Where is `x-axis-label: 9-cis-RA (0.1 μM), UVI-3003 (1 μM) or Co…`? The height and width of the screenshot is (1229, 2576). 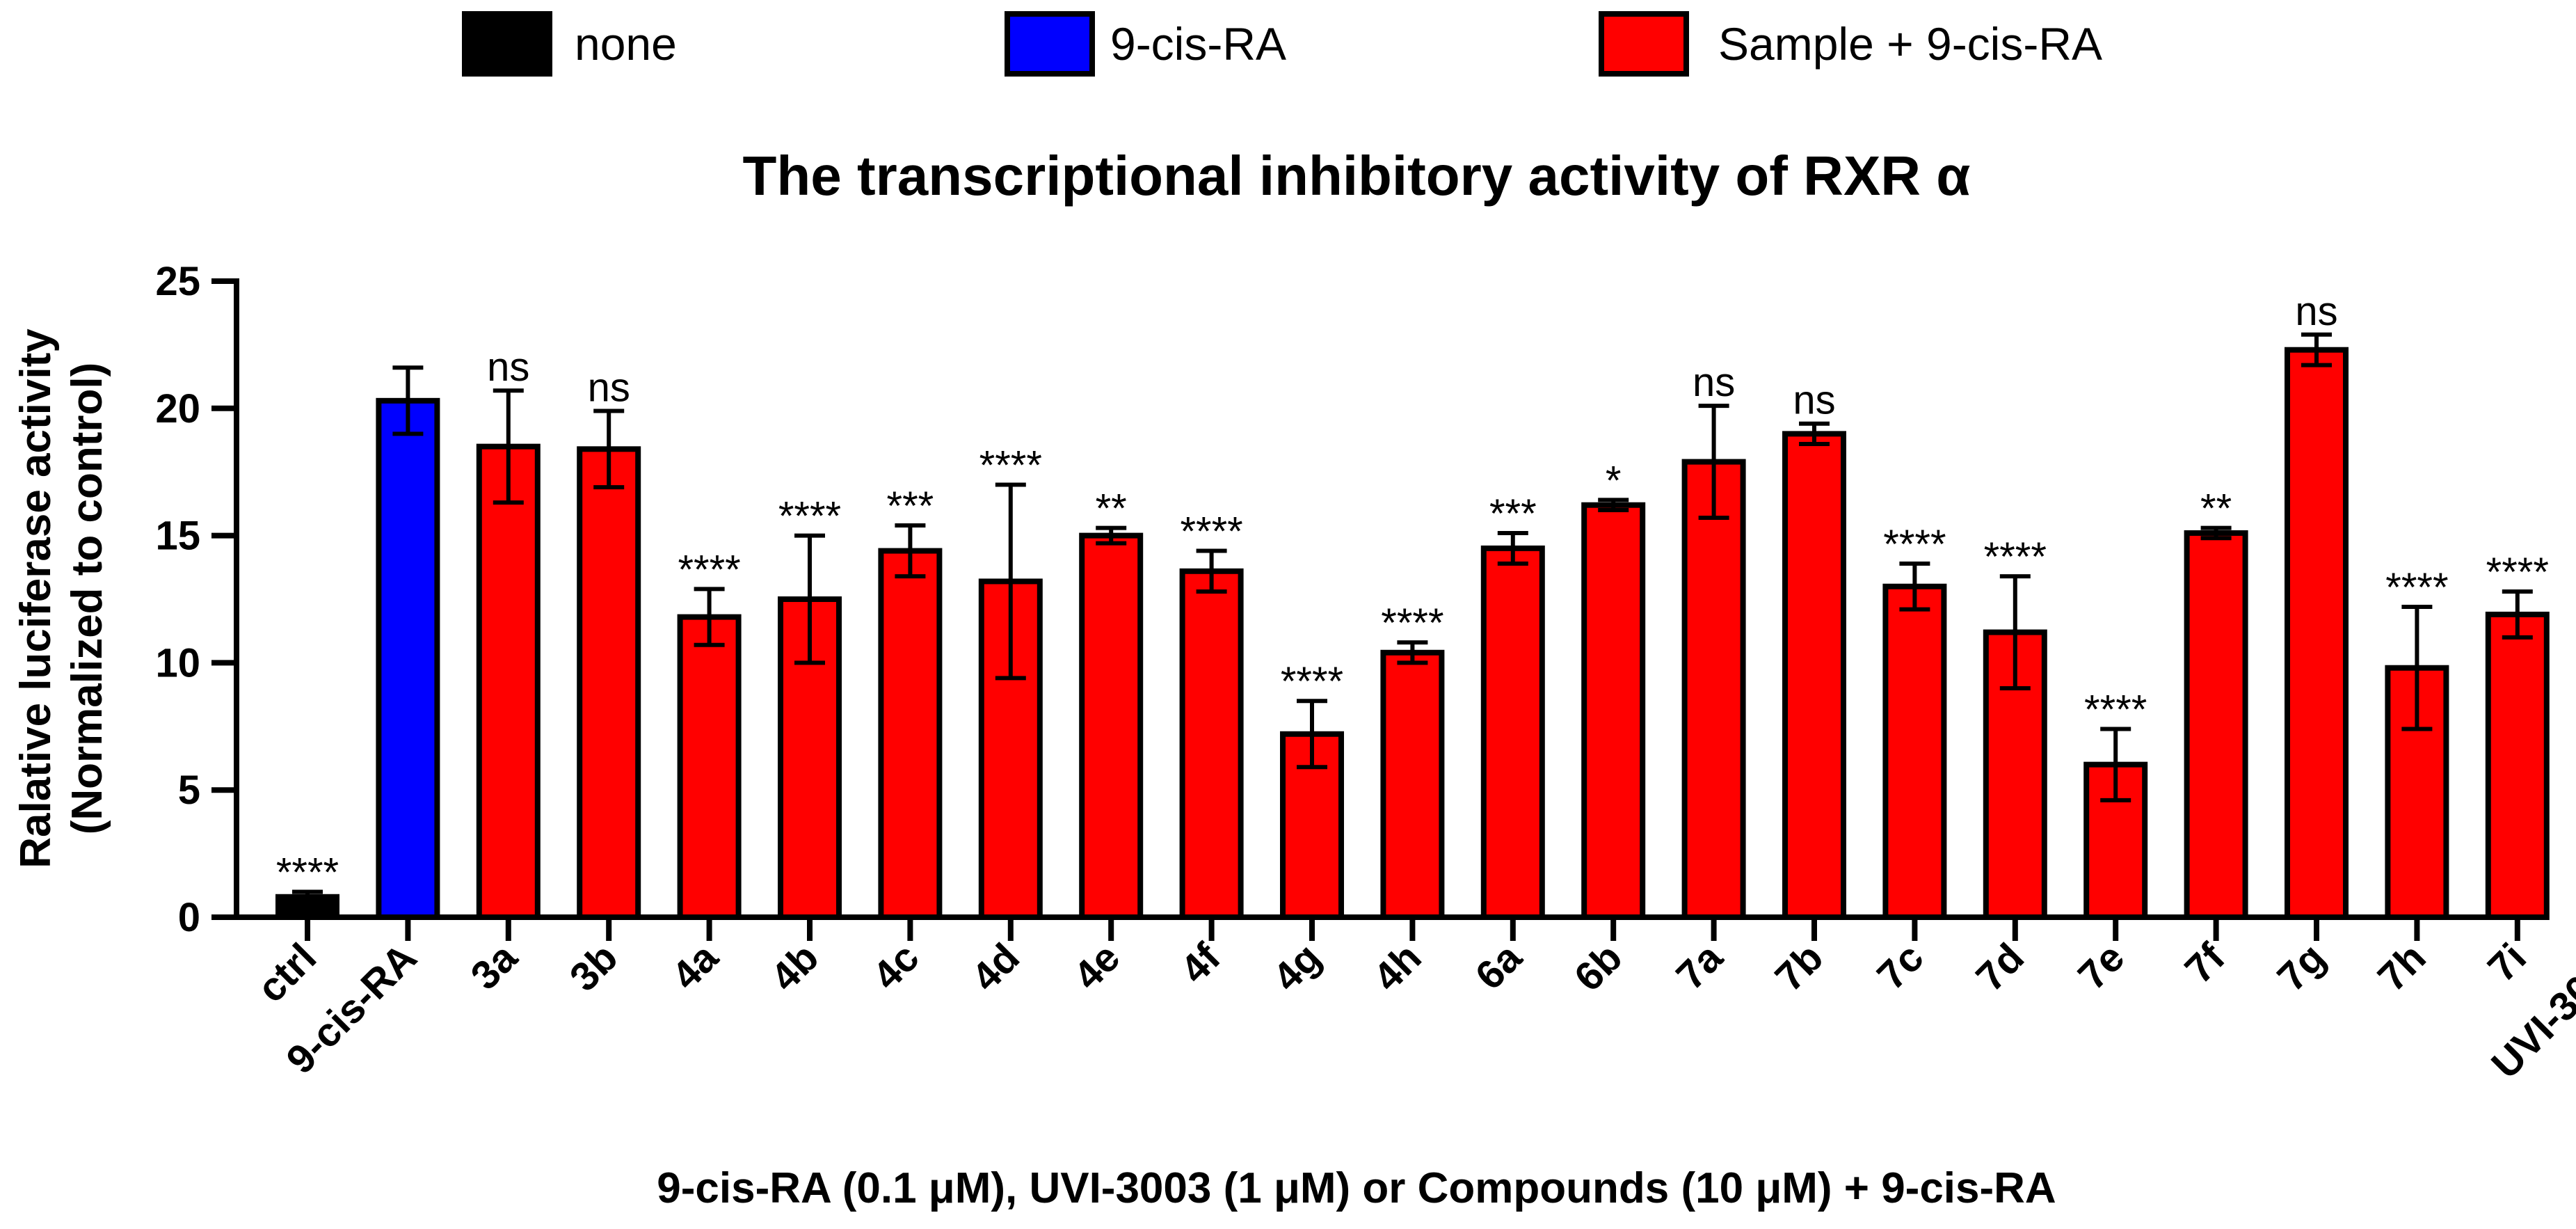 x-axis-label: 9-cis-RA (0.1 μM), UVI-3003 (1 μM) or Co… is located at coordinates (1356, 1188).